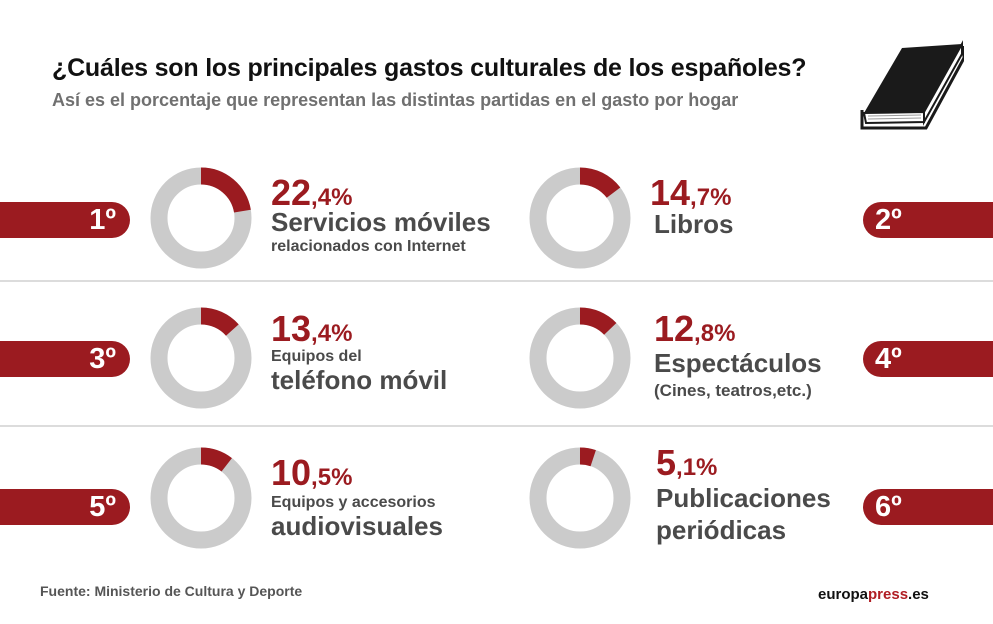 The image size is (993, 624). I want to click on pct-value-6: 5,1%, so click(687, 462).